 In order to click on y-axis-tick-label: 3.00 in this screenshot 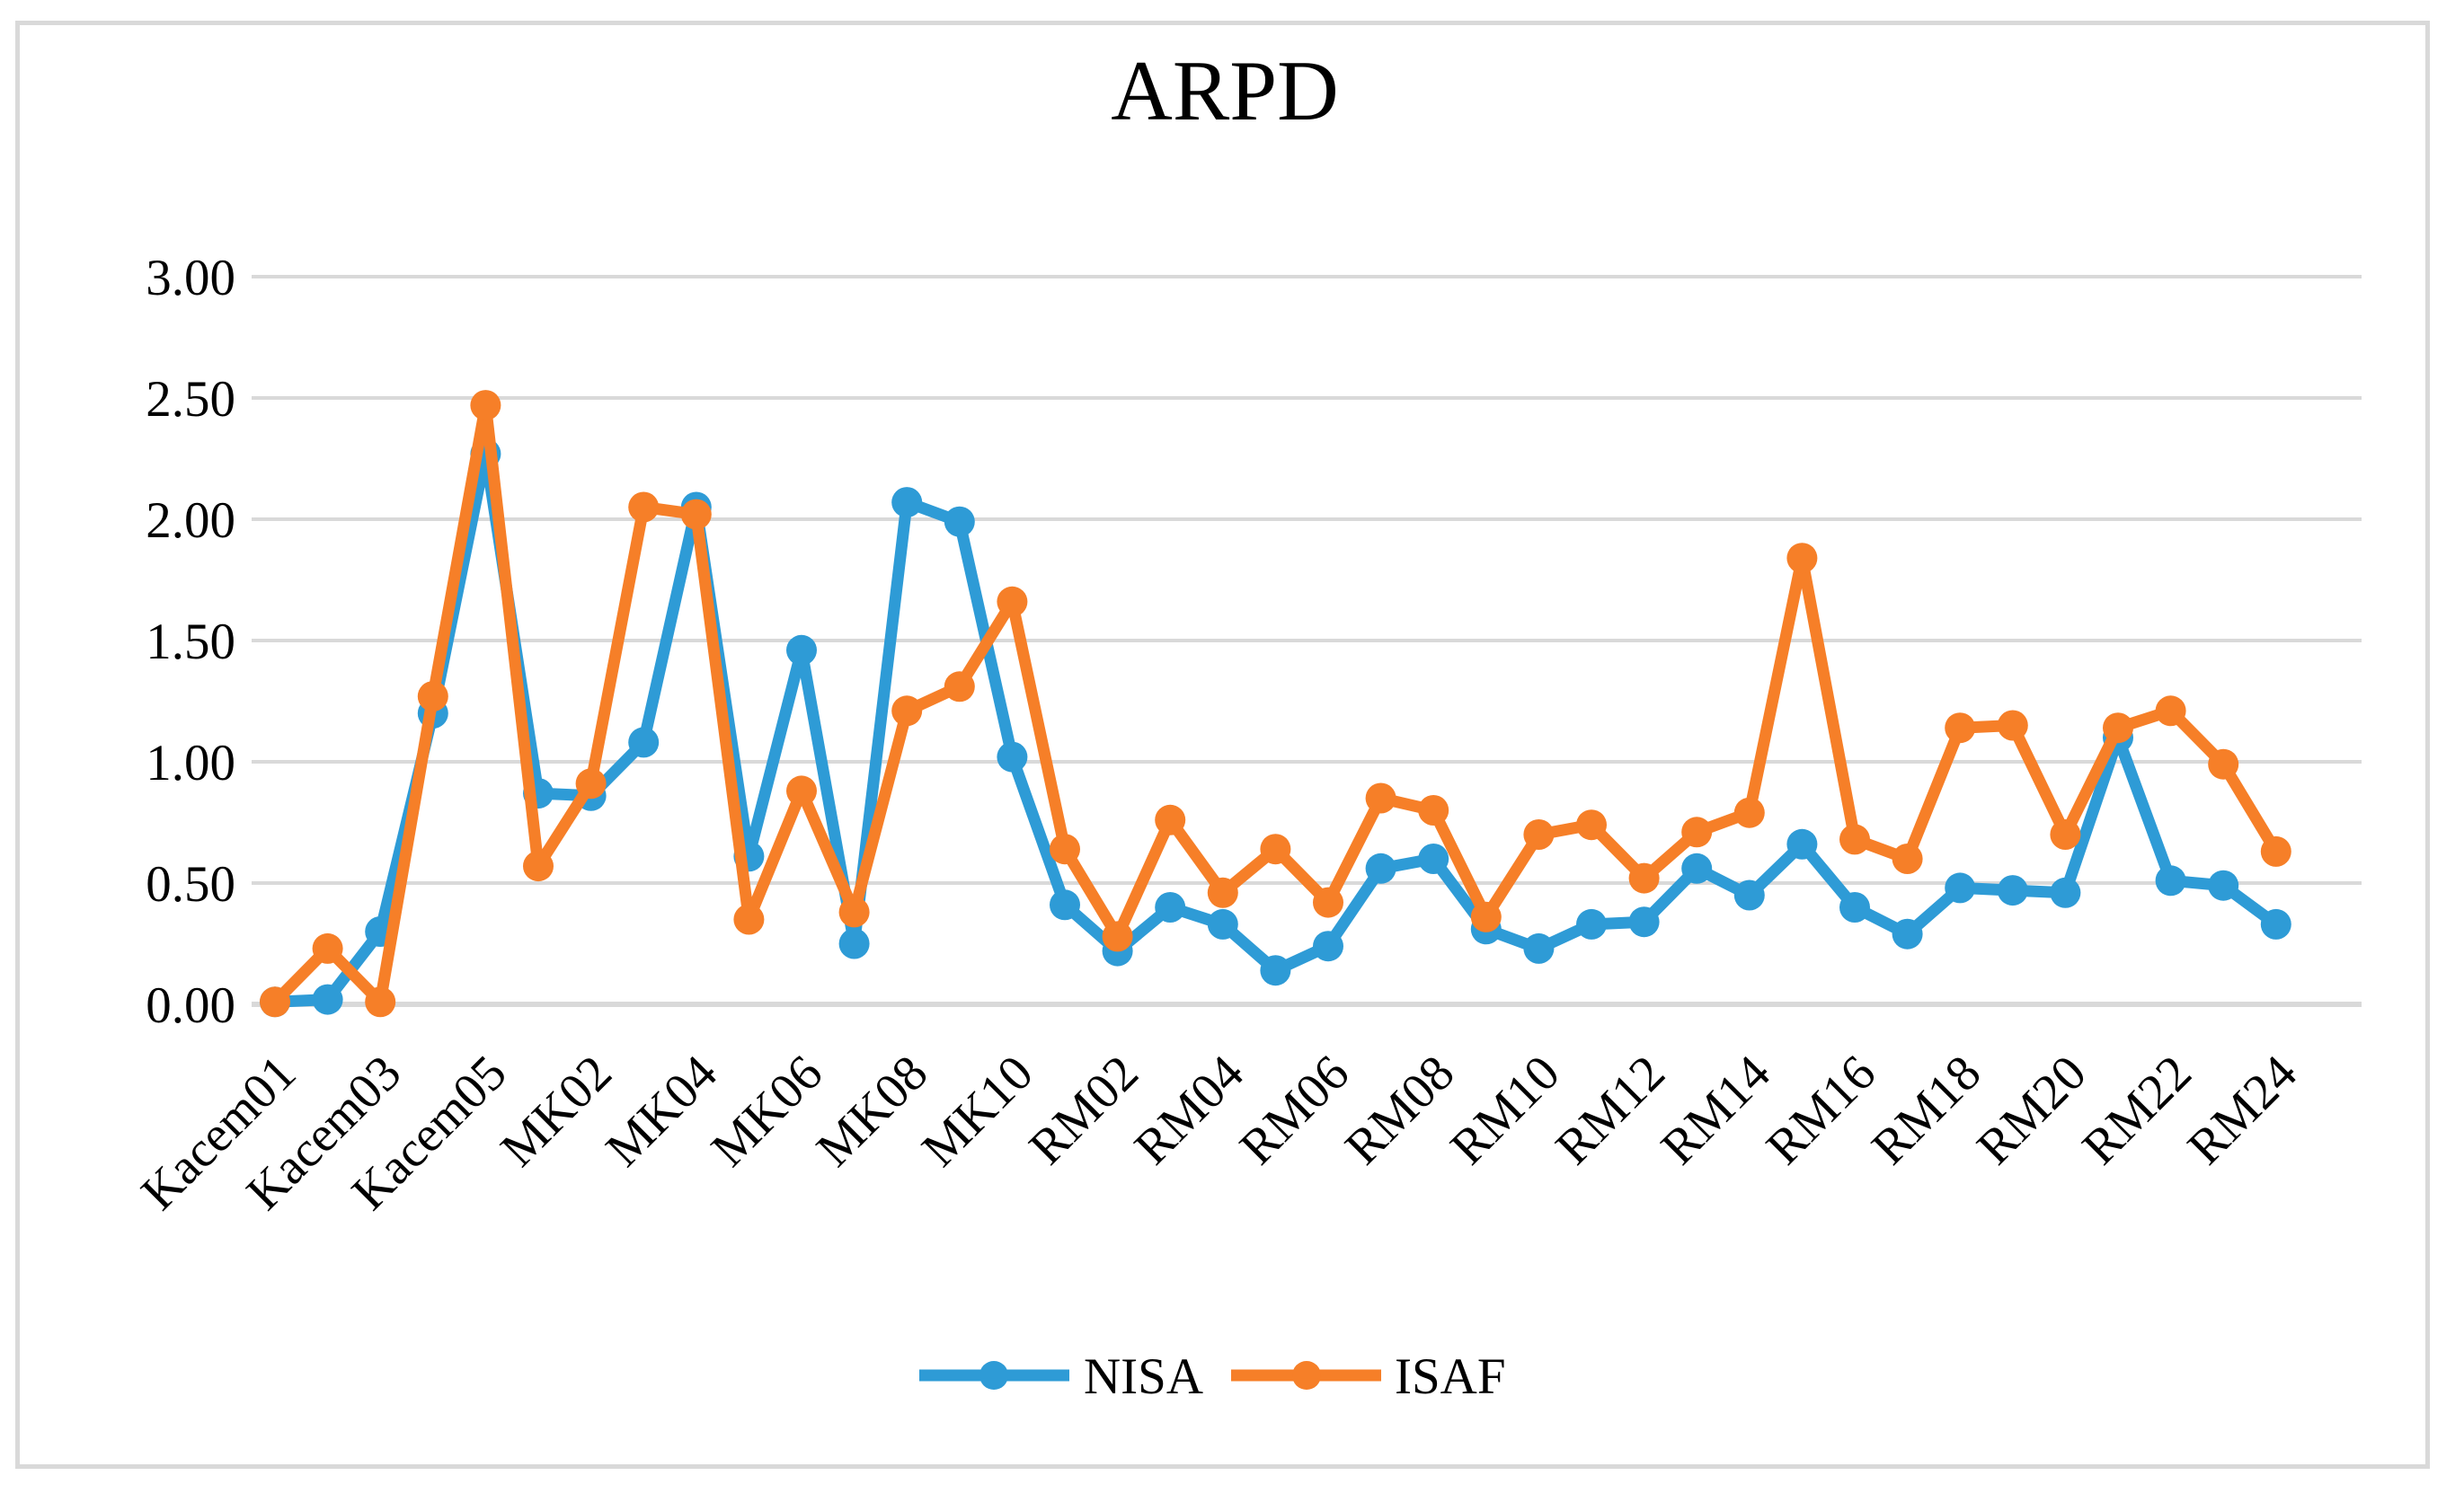, I will do `click(190, 278)`.